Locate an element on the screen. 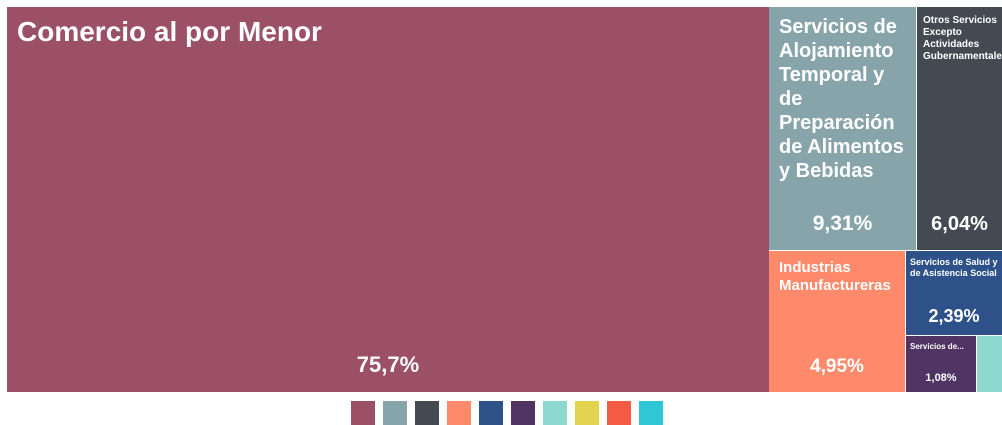 The image size is (1002, 425). tile-value: 4,95% is located at coordinates (837, 366).